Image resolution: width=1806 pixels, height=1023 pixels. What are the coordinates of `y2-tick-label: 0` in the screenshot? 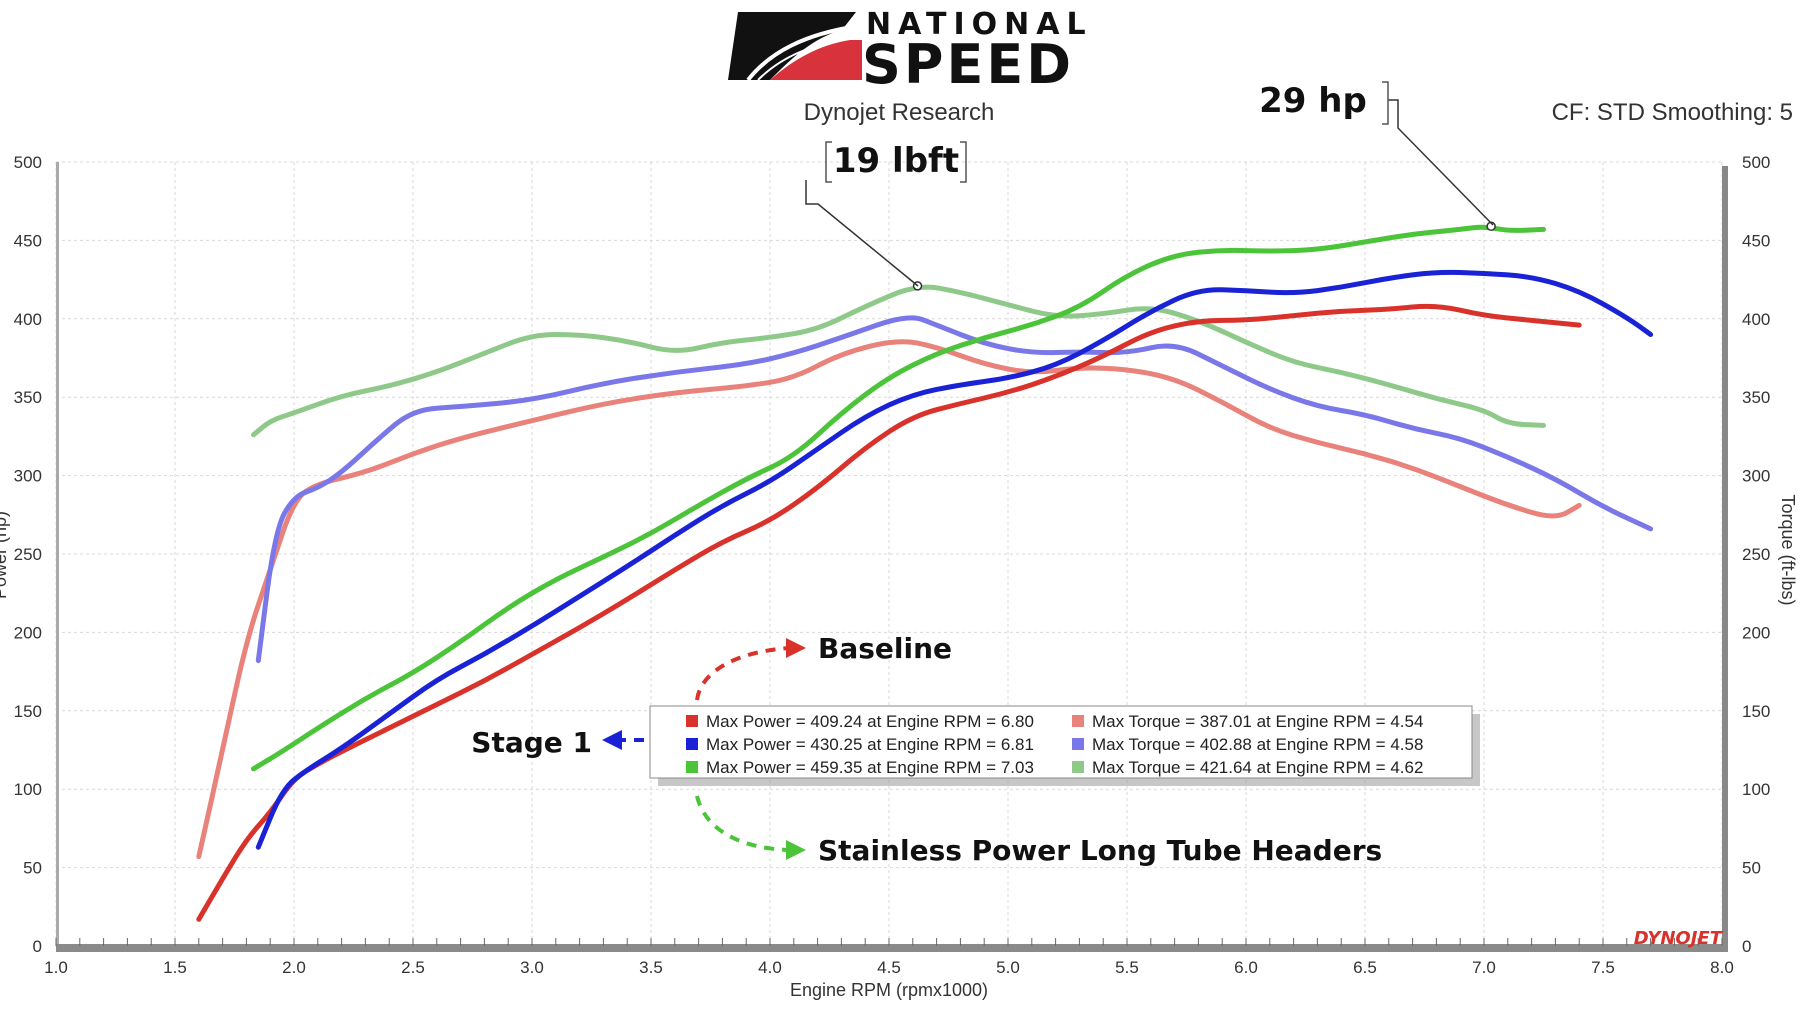 It's located at (1746, 946).